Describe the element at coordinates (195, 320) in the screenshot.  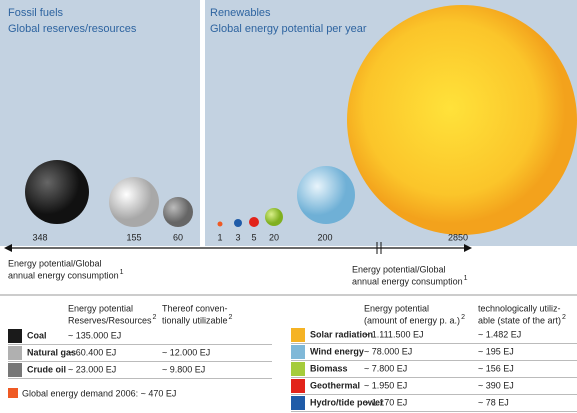
I see `label-line: tionally utilizable` at that location.